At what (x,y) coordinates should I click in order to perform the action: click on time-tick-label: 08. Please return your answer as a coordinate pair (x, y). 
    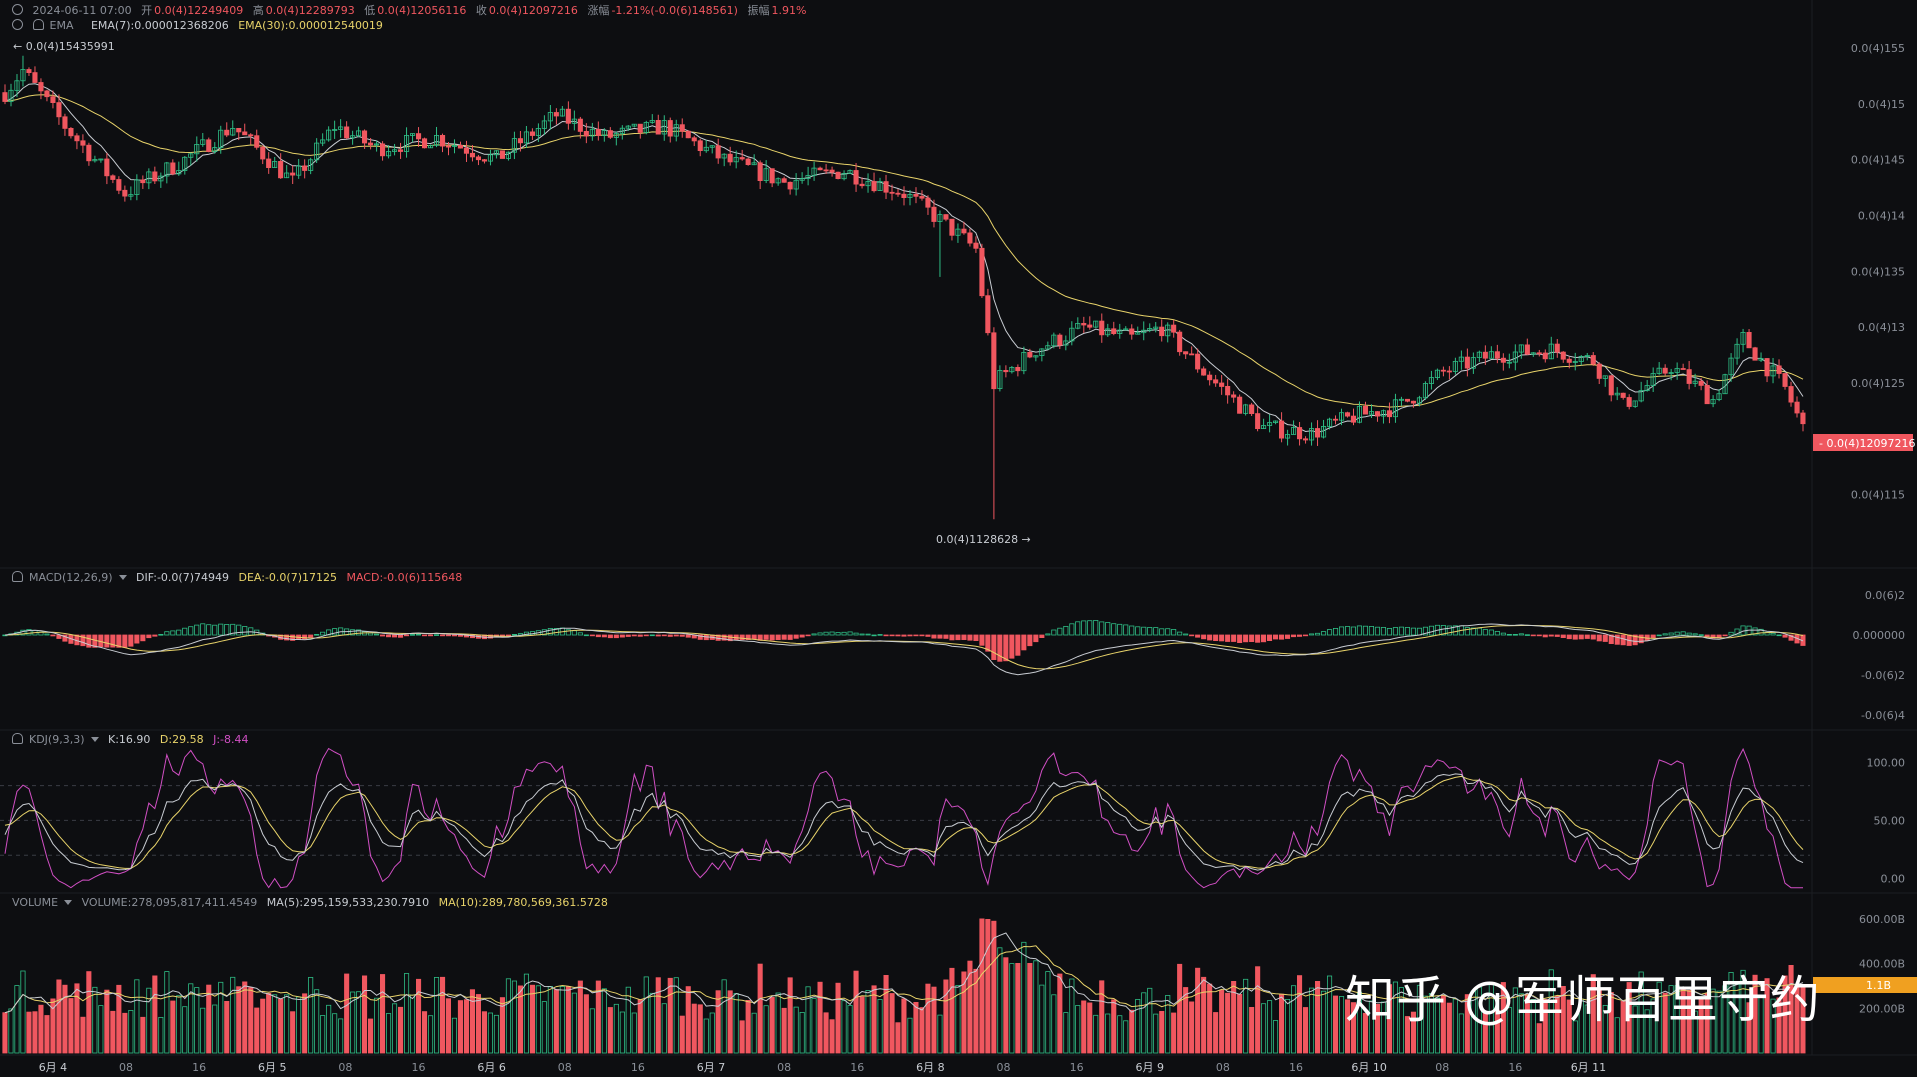
    Looking at the image, I should click on (1223, 1067).